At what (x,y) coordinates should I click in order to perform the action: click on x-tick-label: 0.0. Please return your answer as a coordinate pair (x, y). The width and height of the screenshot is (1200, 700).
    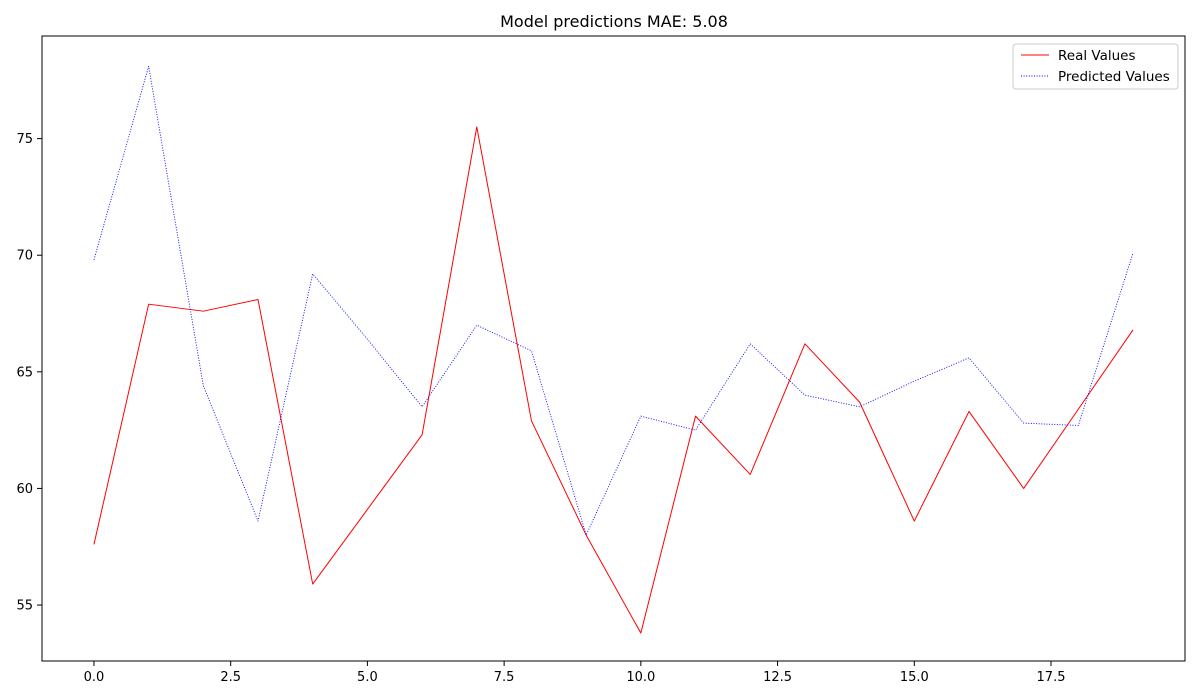
    Looking at the image, I should click on (94, 677).